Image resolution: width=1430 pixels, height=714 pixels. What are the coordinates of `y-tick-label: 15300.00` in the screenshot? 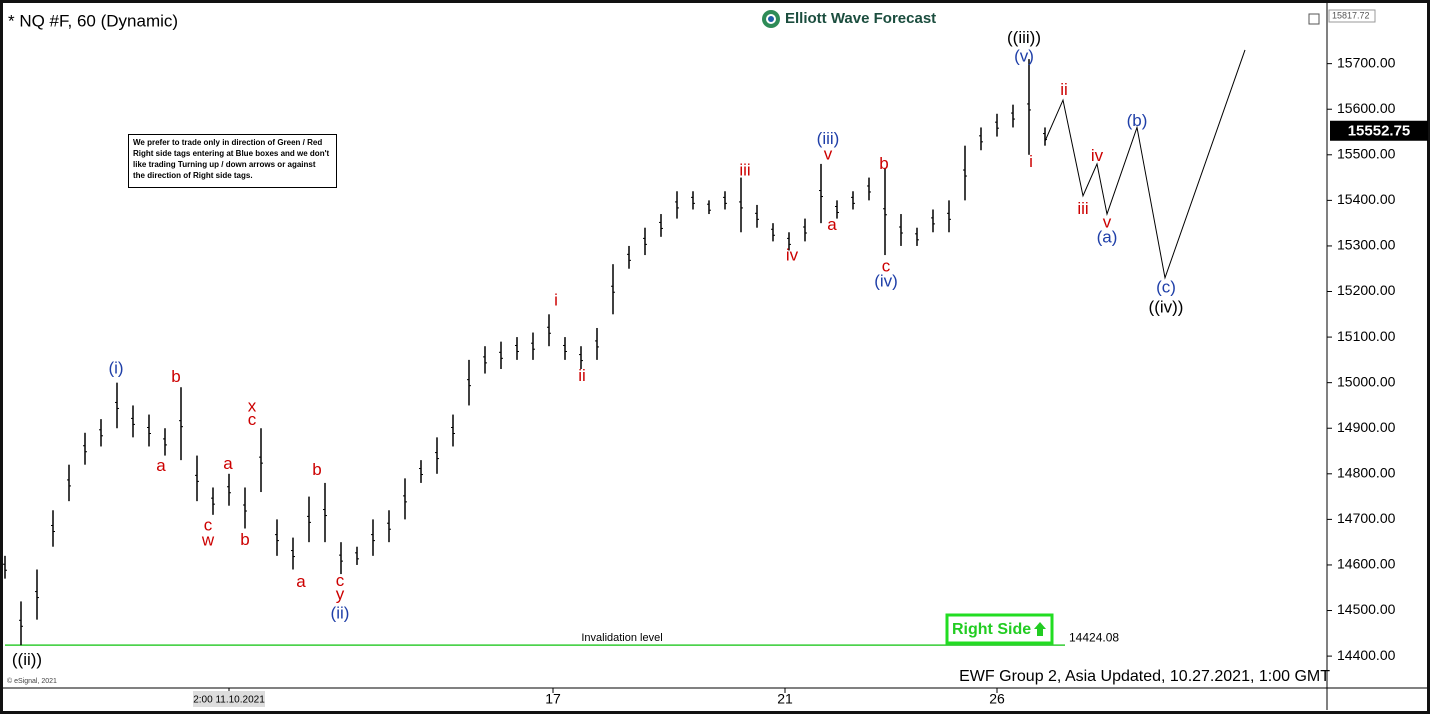 It's located at (1366, 245).